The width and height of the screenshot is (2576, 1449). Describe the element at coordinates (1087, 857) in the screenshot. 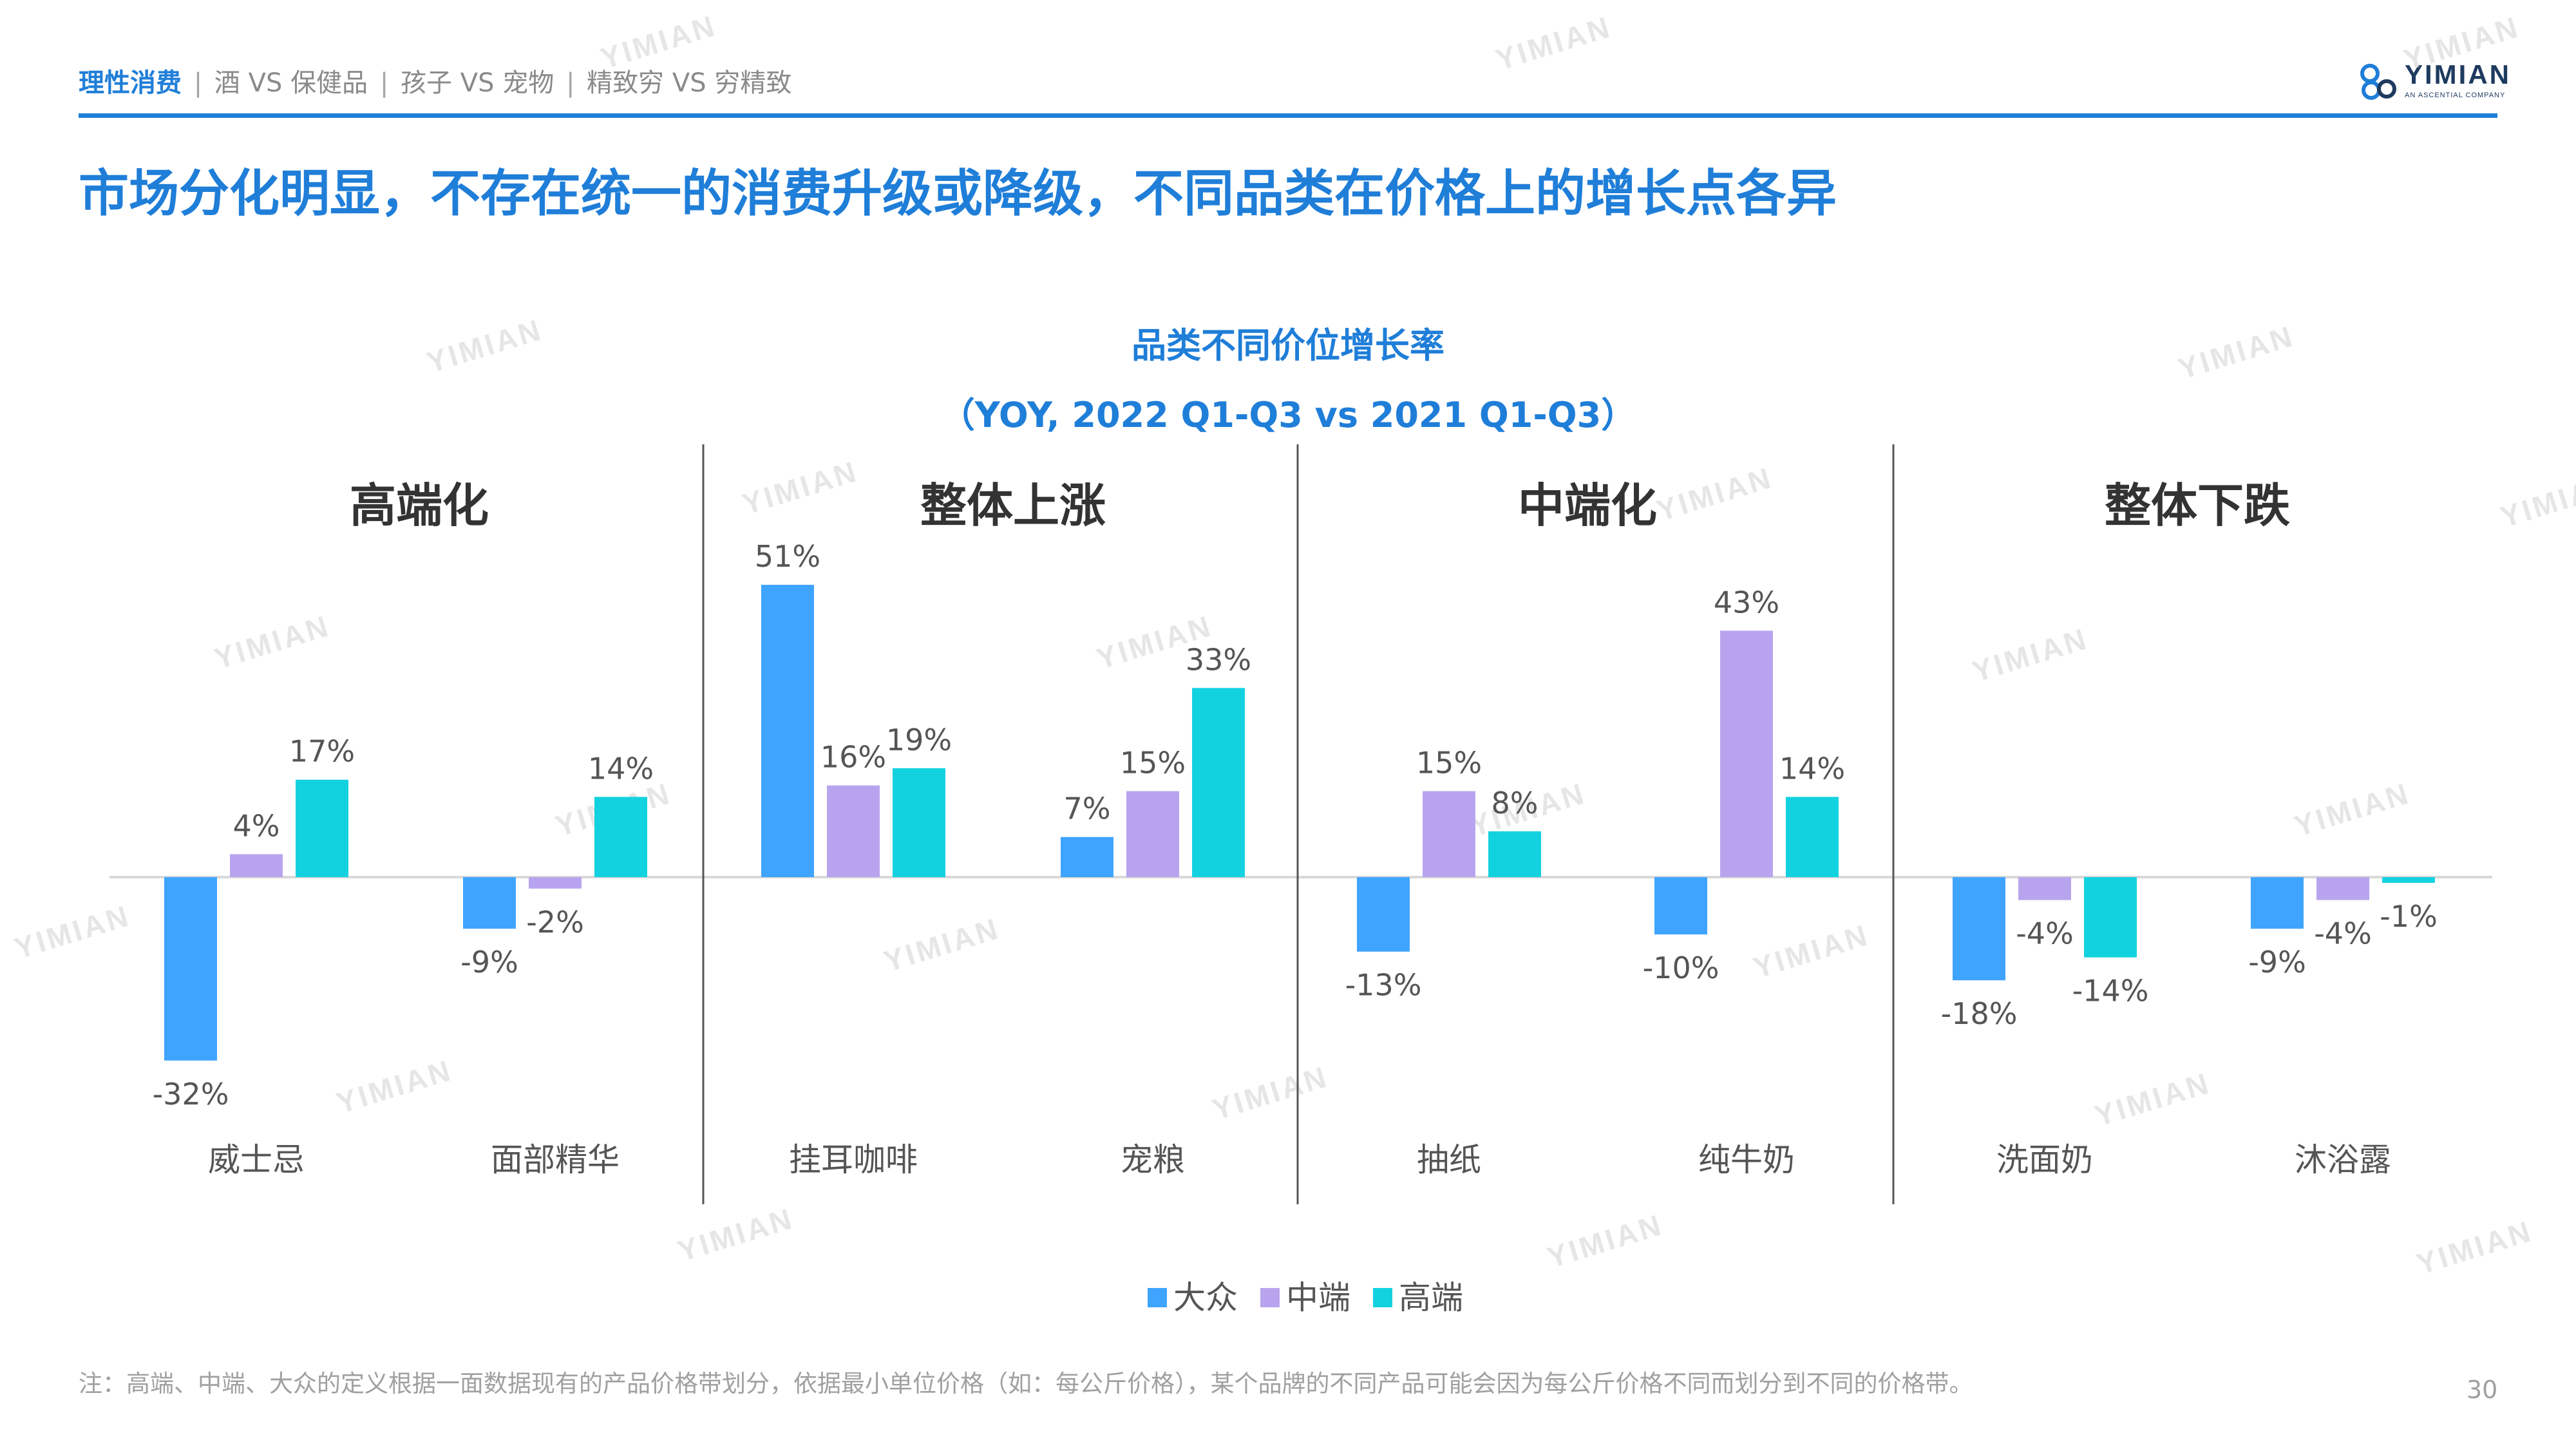

I see `bar-宠粮-大众` at that location.